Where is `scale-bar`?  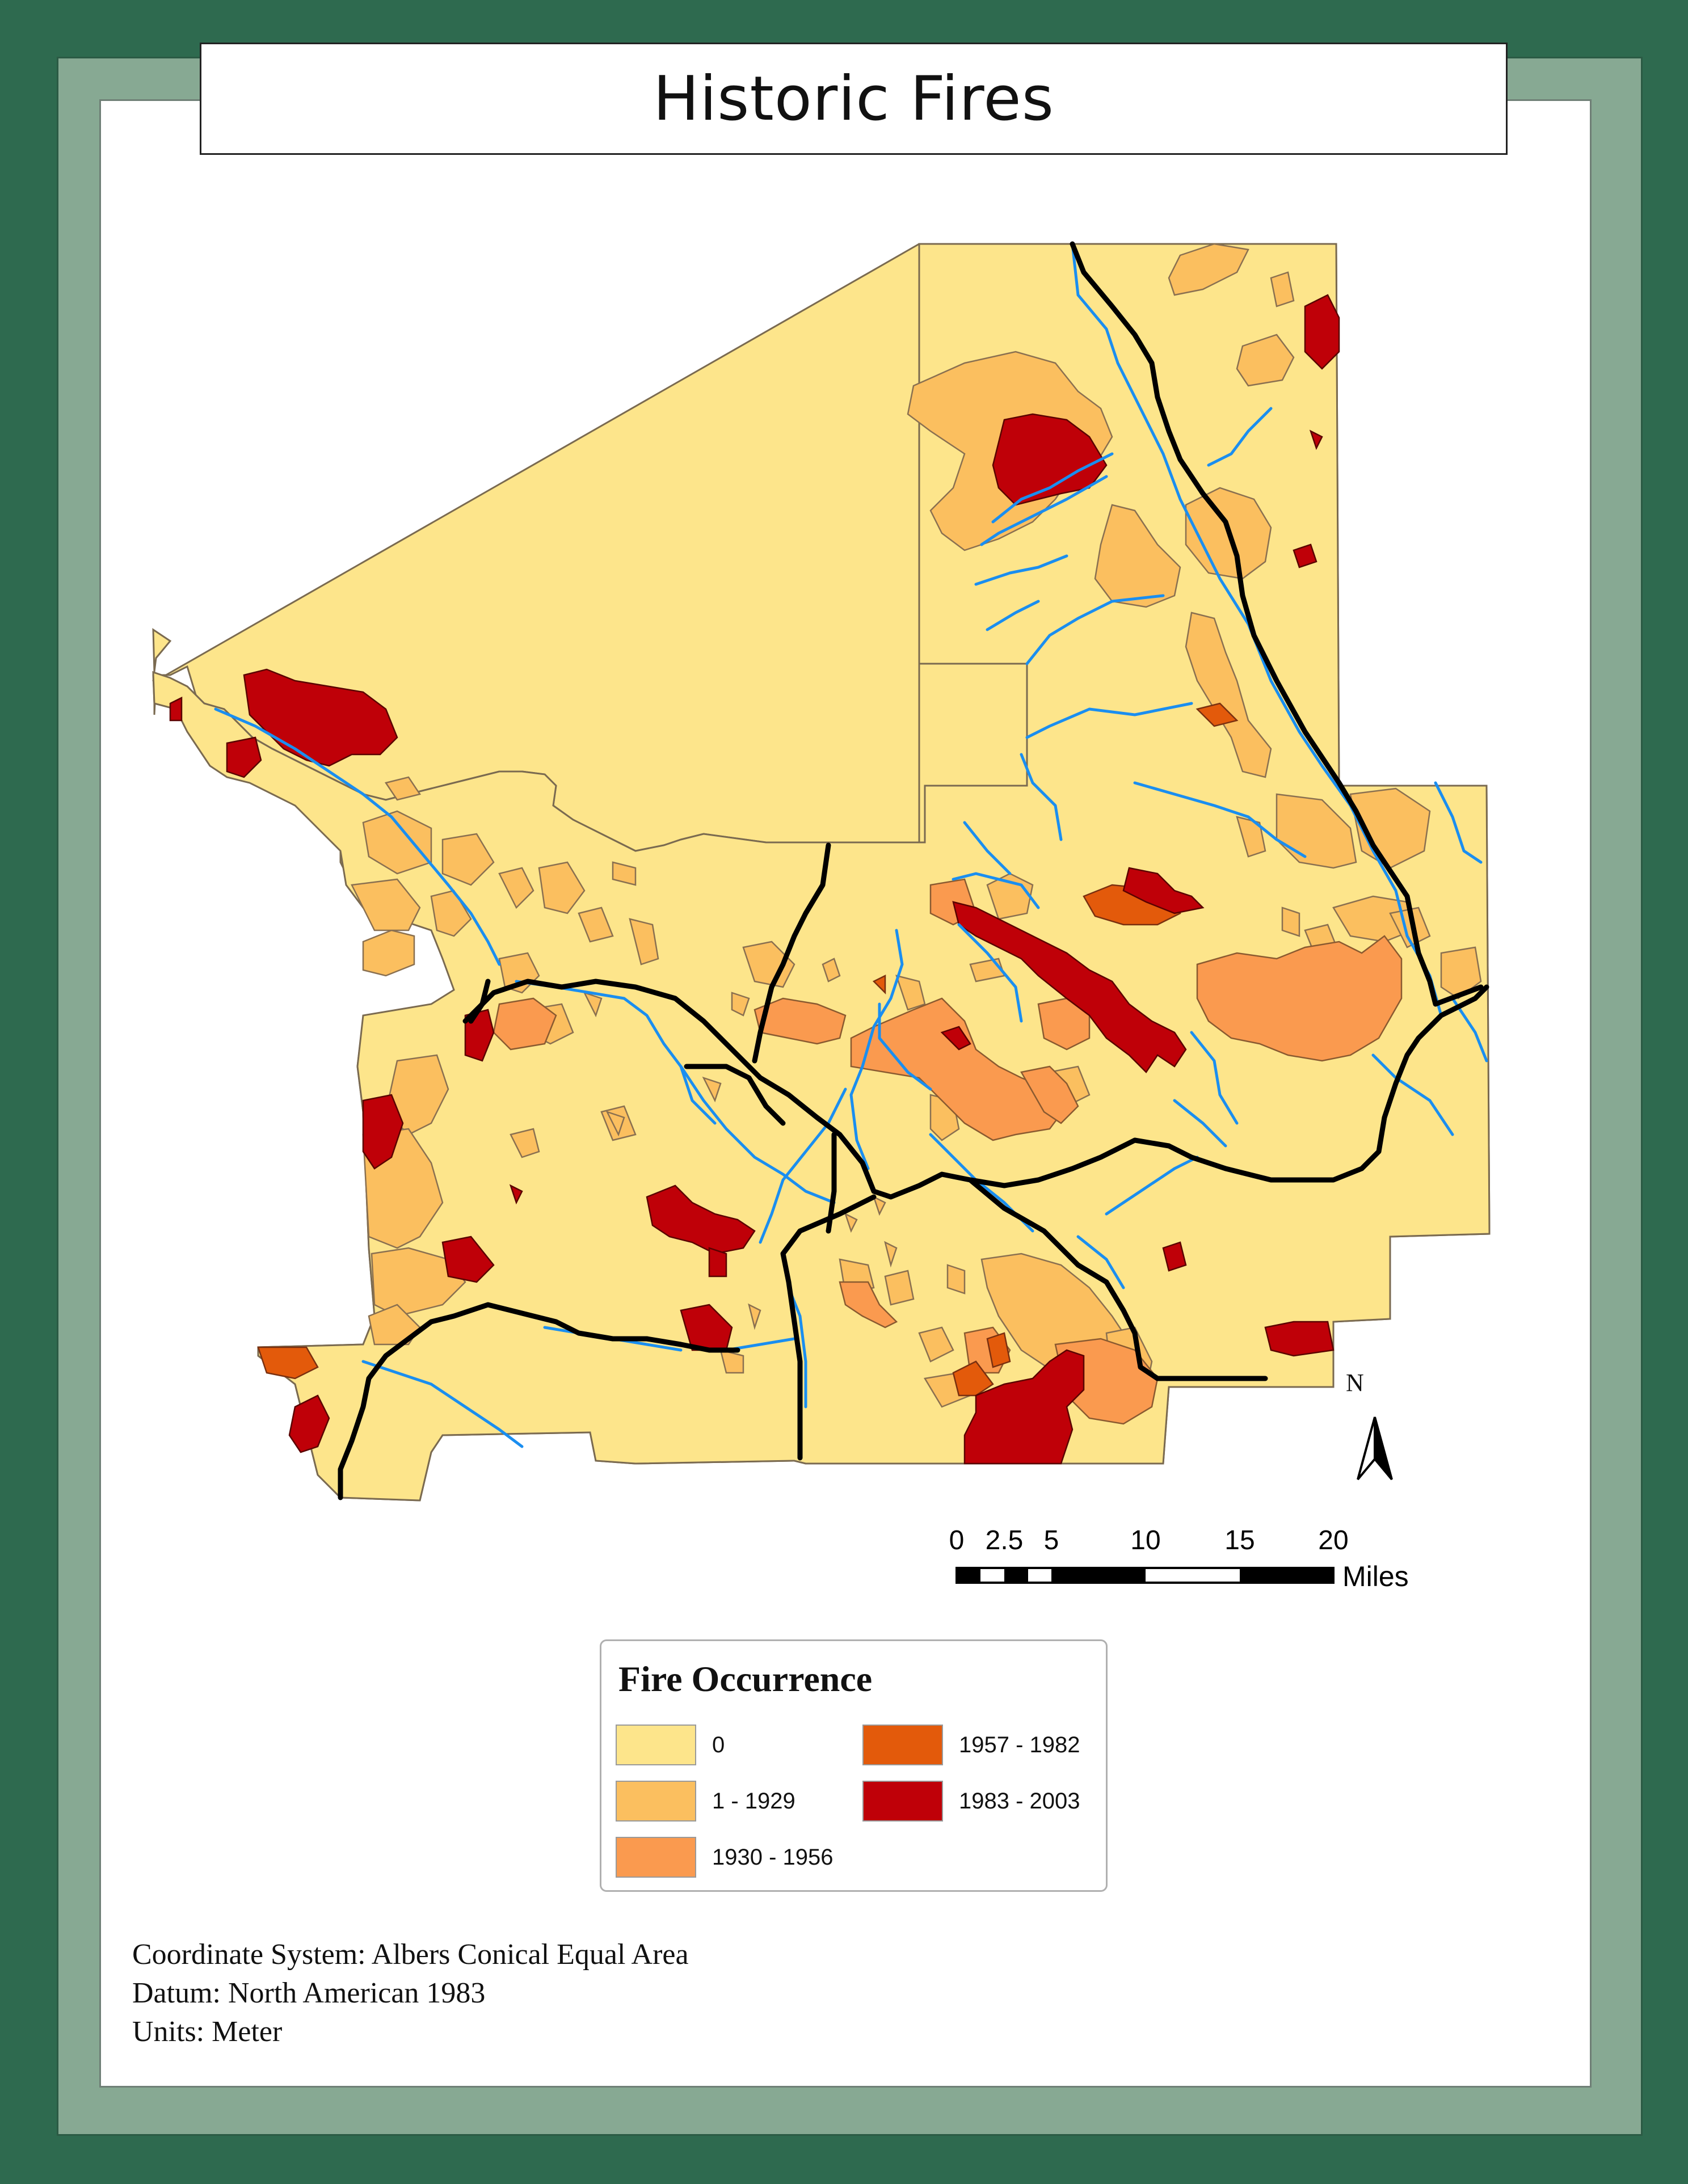 scale-bar is located at coordinates (1145, 1575).